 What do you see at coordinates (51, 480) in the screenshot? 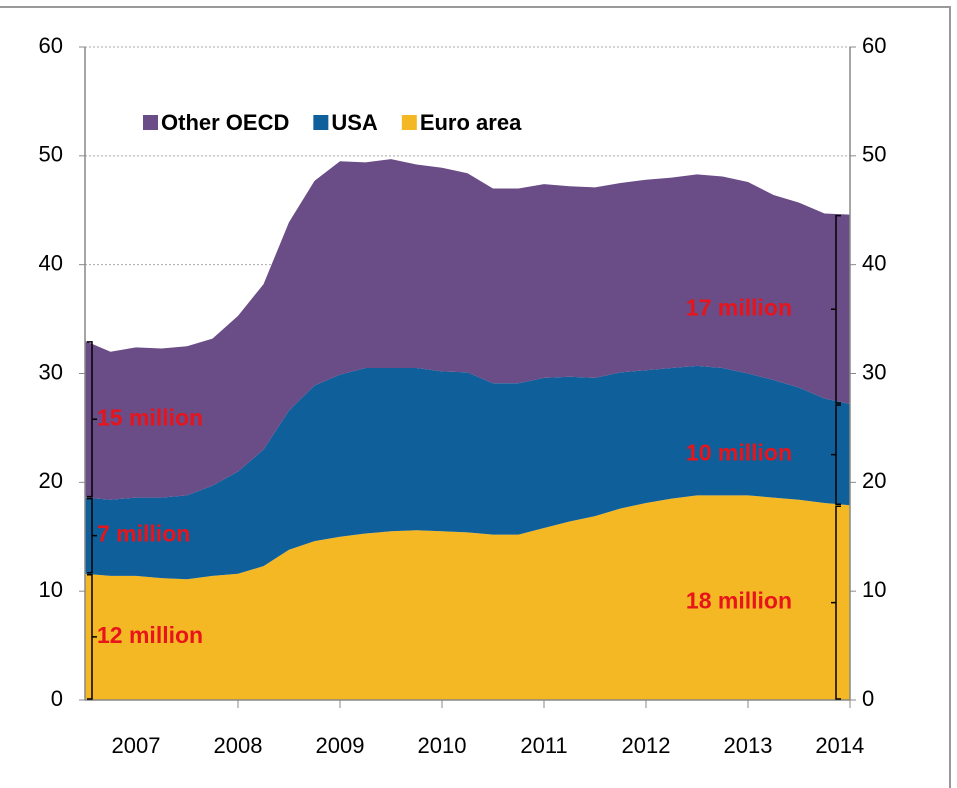
I see `y-tick-label: 20` at bounding box center [51, 480].